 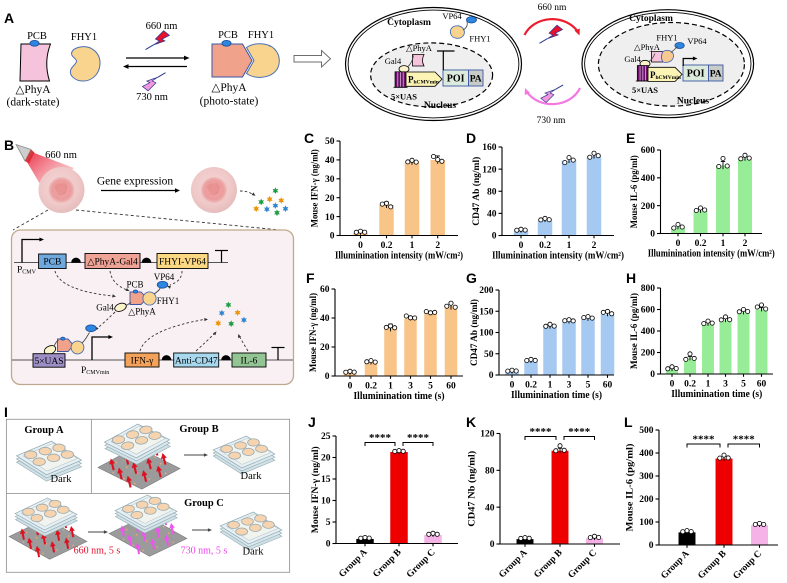 What do you see at coordinates (628, 422) in the screenshot?
I see `svg-text: L` at bounding box center [628, 422].